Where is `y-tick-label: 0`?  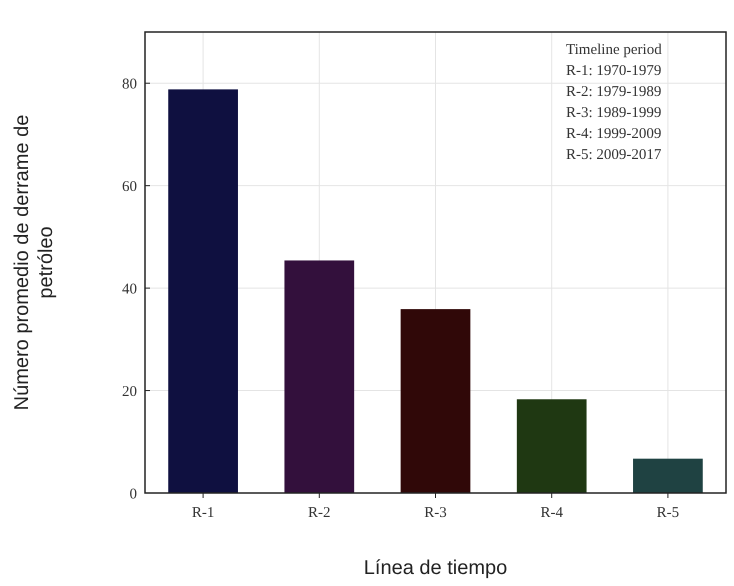 y-tick-label: 0 is located at coordinates (133, 494).